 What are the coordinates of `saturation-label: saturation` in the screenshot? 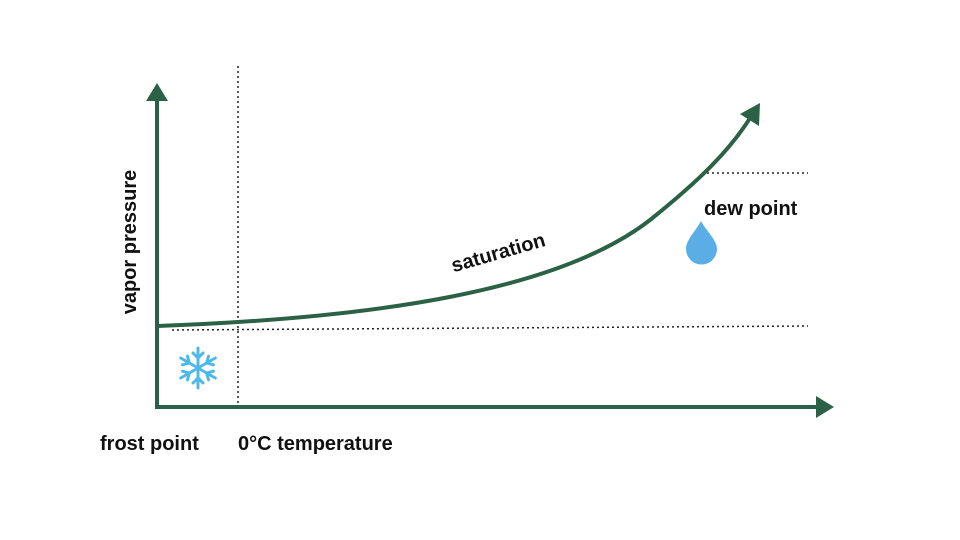 It's located at (498, 253).